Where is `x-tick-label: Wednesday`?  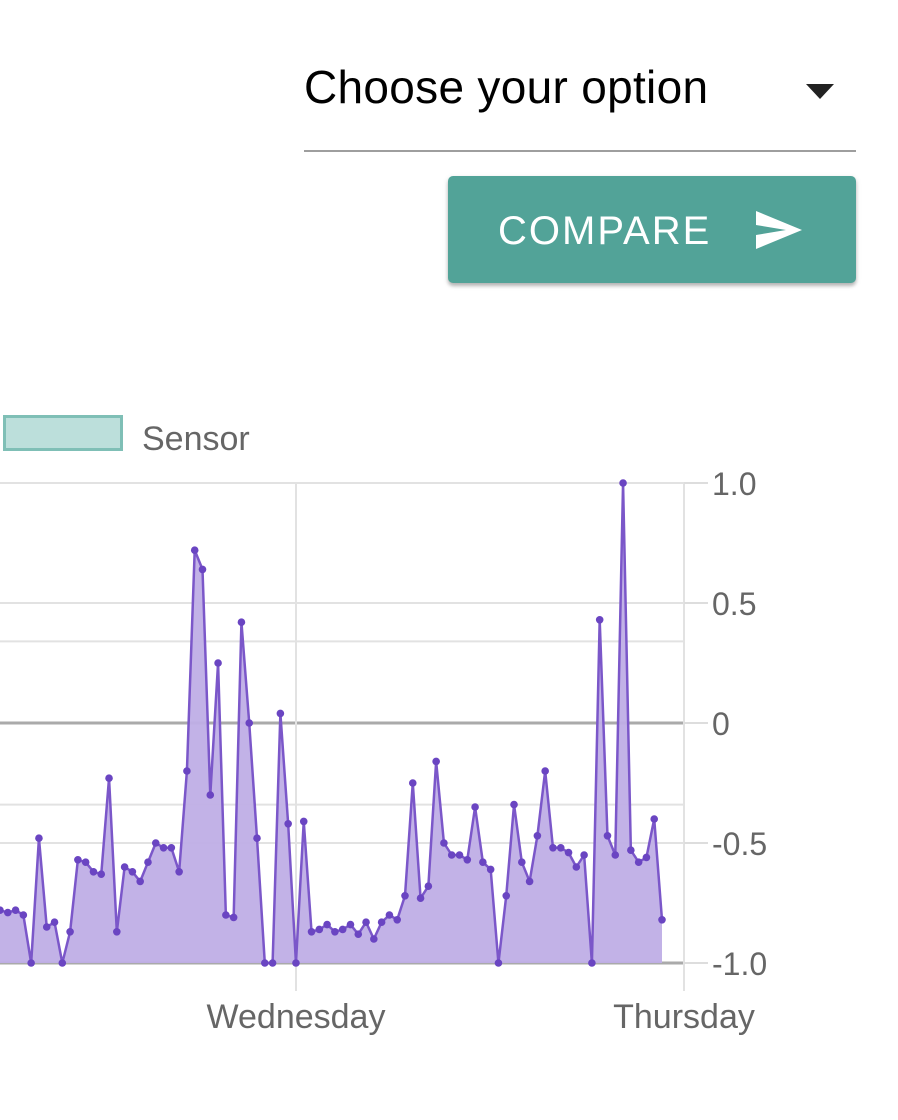
x-tick-label: Wednesday is located at coordinates (296, 1017).